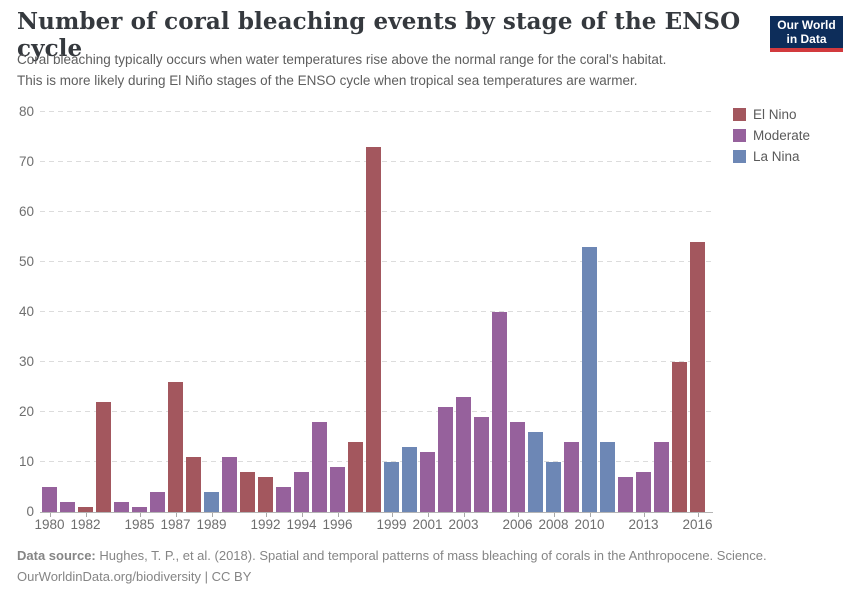 This screenshot has width=850, height=600. Describe the element at coordinates (535, 472) in the screenshot. I see `bar-2007` at that location.